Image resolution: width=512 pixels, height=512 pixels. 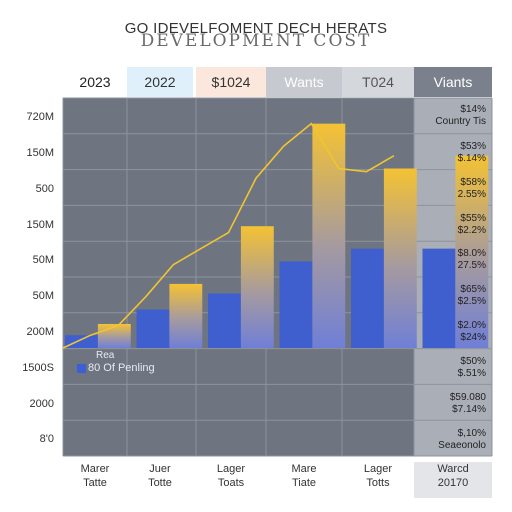 I want to click on chart-subtitle: GO IDEVELFOMENT DECH HERATS, so click(x=256, y=28).